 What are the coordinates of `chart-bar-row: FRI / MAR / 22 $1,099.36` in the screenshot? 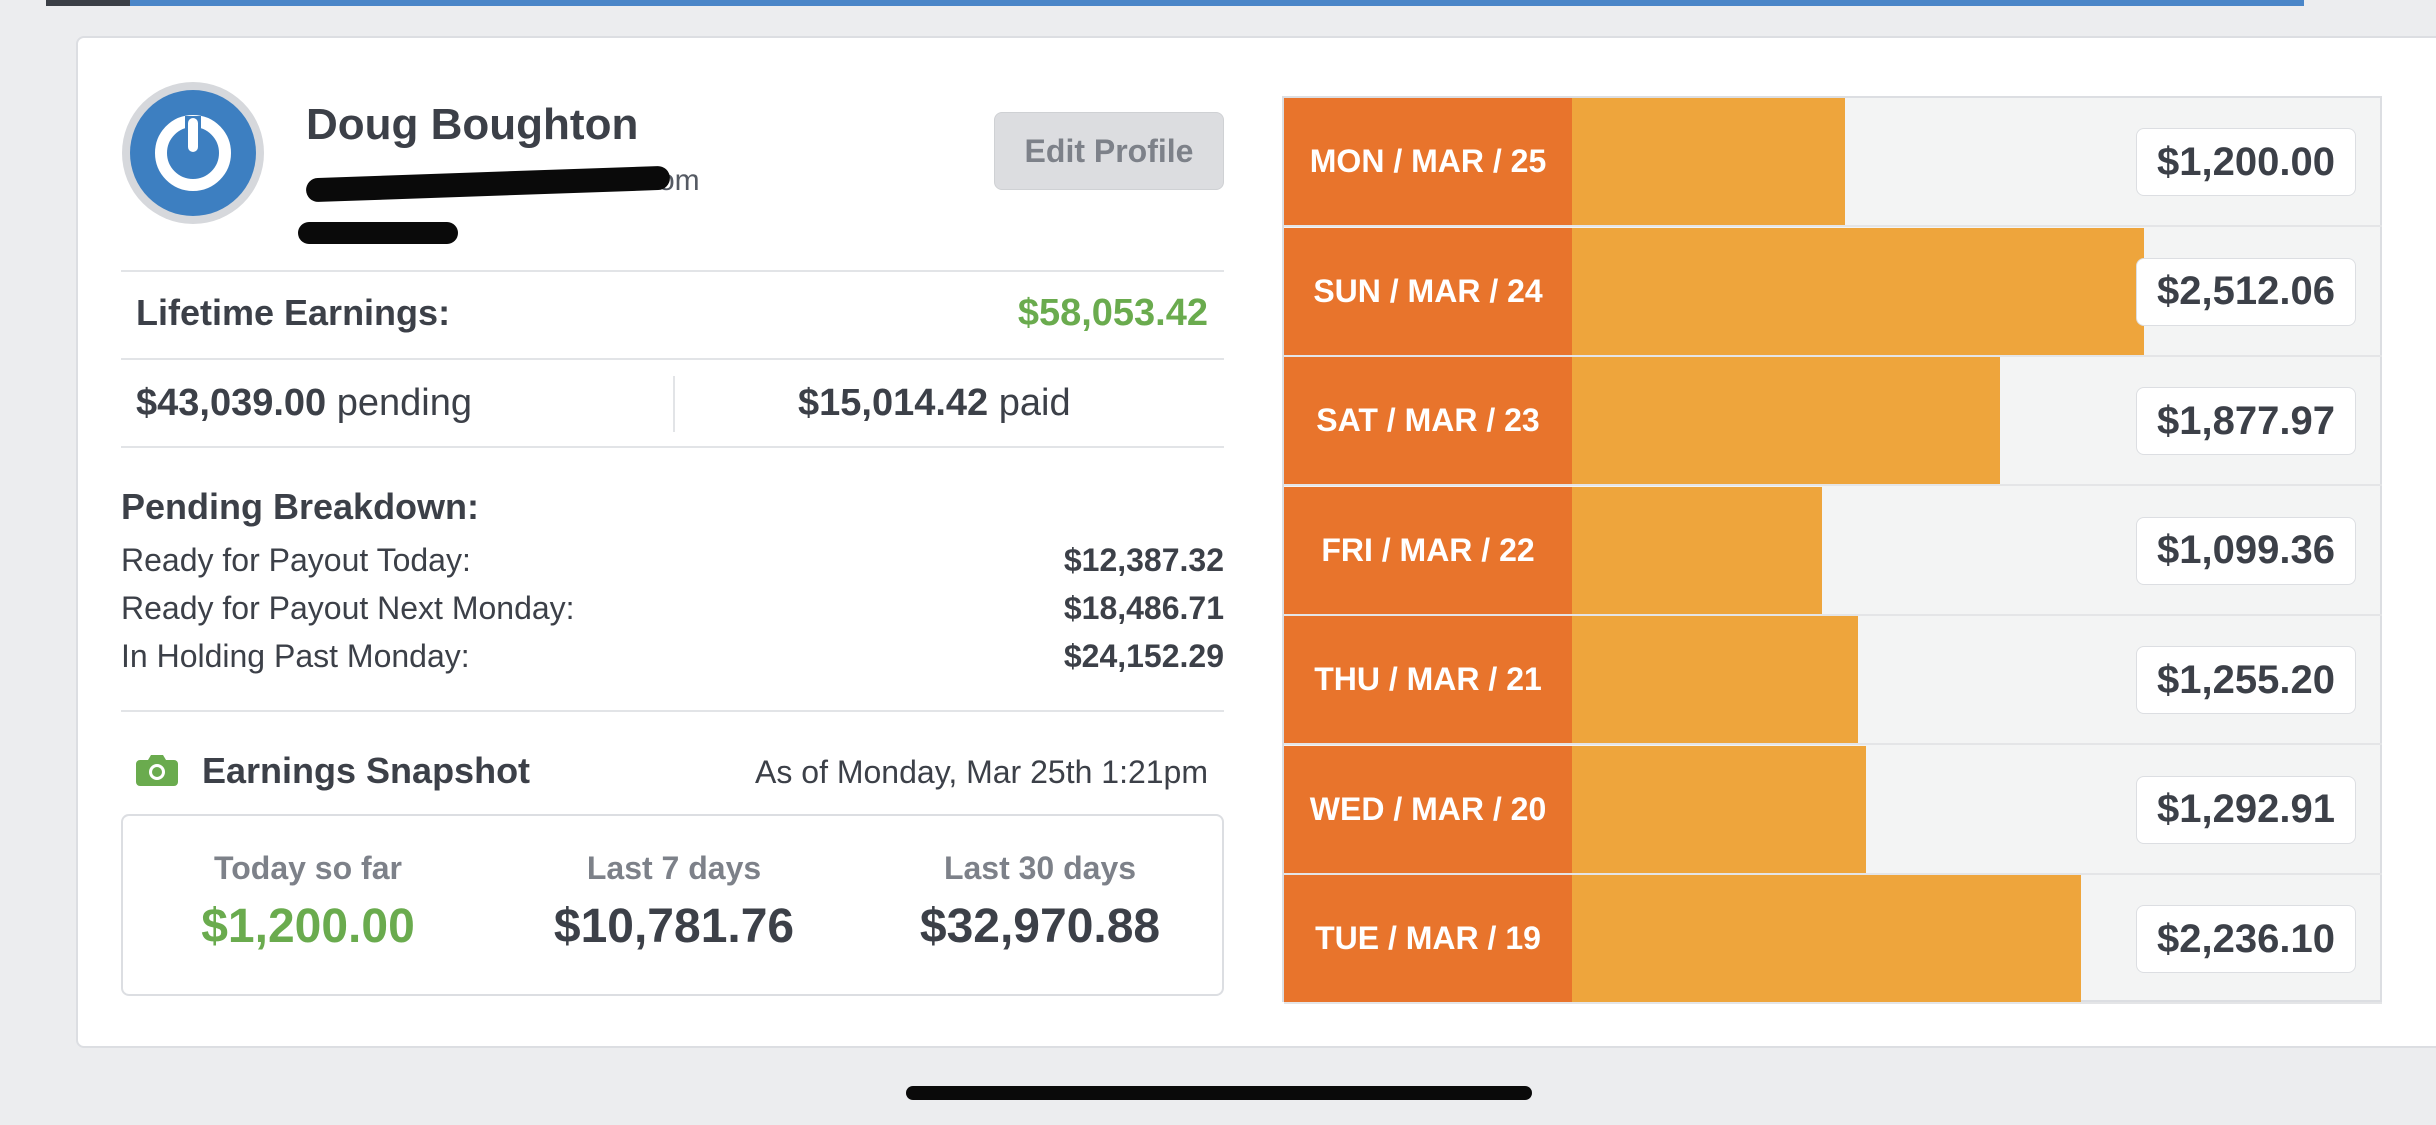 It's located at (1833, 551).